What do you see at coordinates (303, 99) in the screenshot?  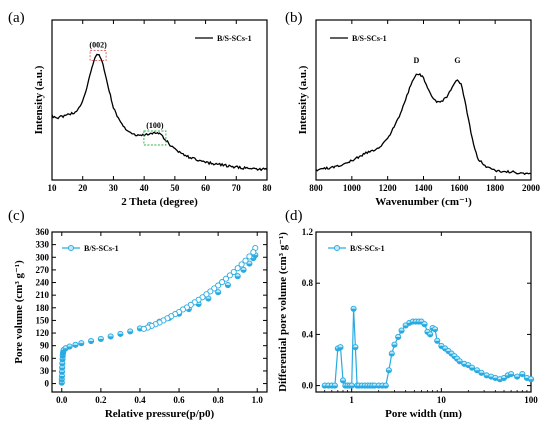 I see `y-axis-title: Intensity (a.u.)` at bounding box center [303, 99].